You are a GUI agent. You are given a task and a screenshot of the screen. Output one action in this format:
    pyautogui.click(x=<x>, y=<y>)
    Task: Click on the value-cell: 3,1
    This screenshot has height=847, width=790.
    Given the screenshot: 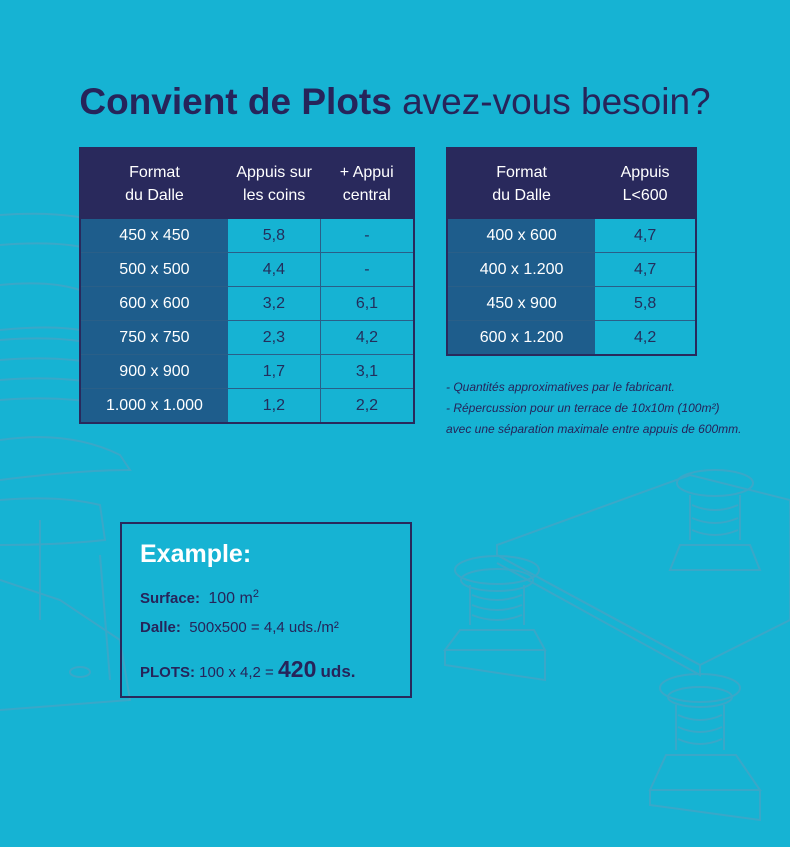 What is the action you would take?
    pyautogui.click(x=367, y=371)
    